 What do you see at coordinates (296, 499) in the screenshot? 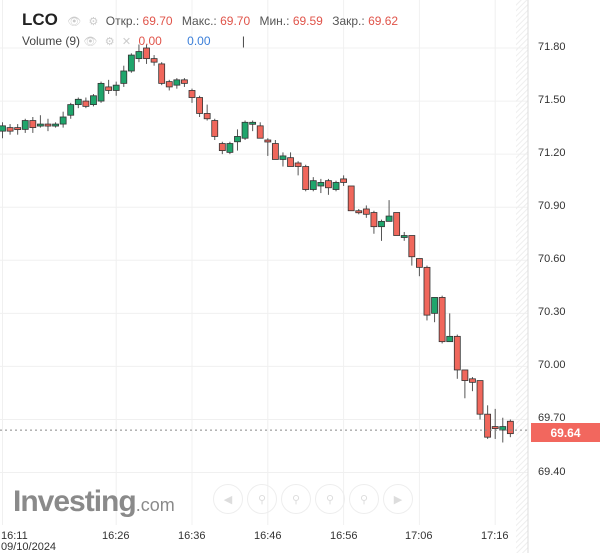
I see `zoom-reset-icon: ⚲` at bounding box center [296, 499].